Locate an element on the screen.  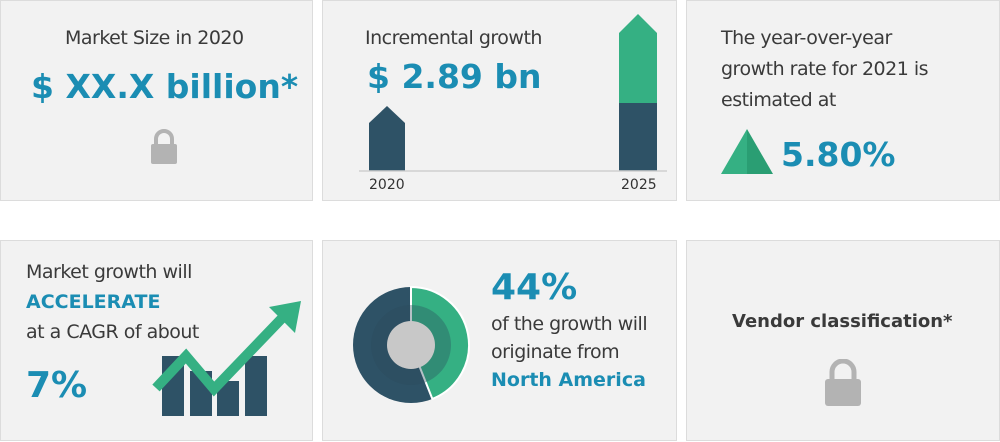
year-2025-label: 2025 is located at coordinates (639, 185).